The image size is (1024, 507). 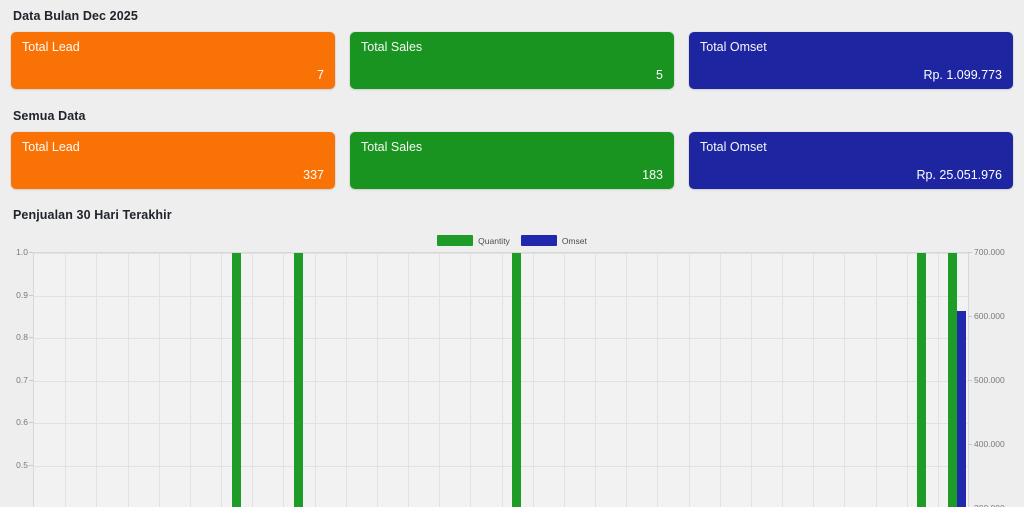 What do you see at coordinates (173, 60) in the screenshot?
I see `stat-card-total-lead-bulan: Total Lead 7` at bounding box center [173, 60].